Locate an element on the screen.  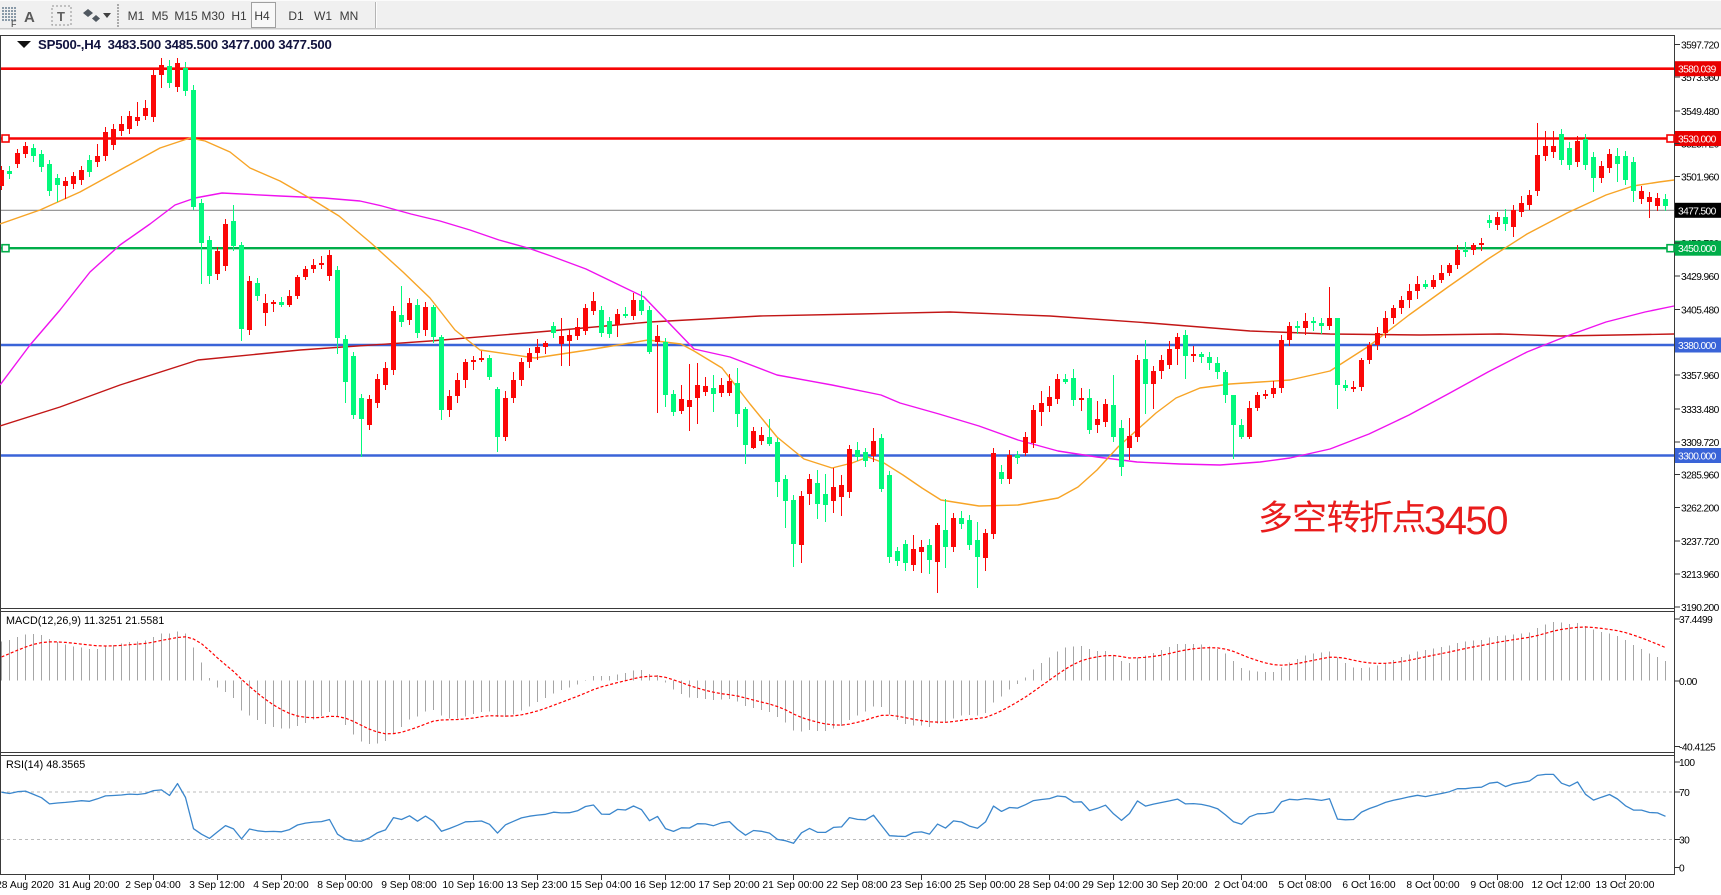
svg-text: 30 is located at coordinates (1684, 841).